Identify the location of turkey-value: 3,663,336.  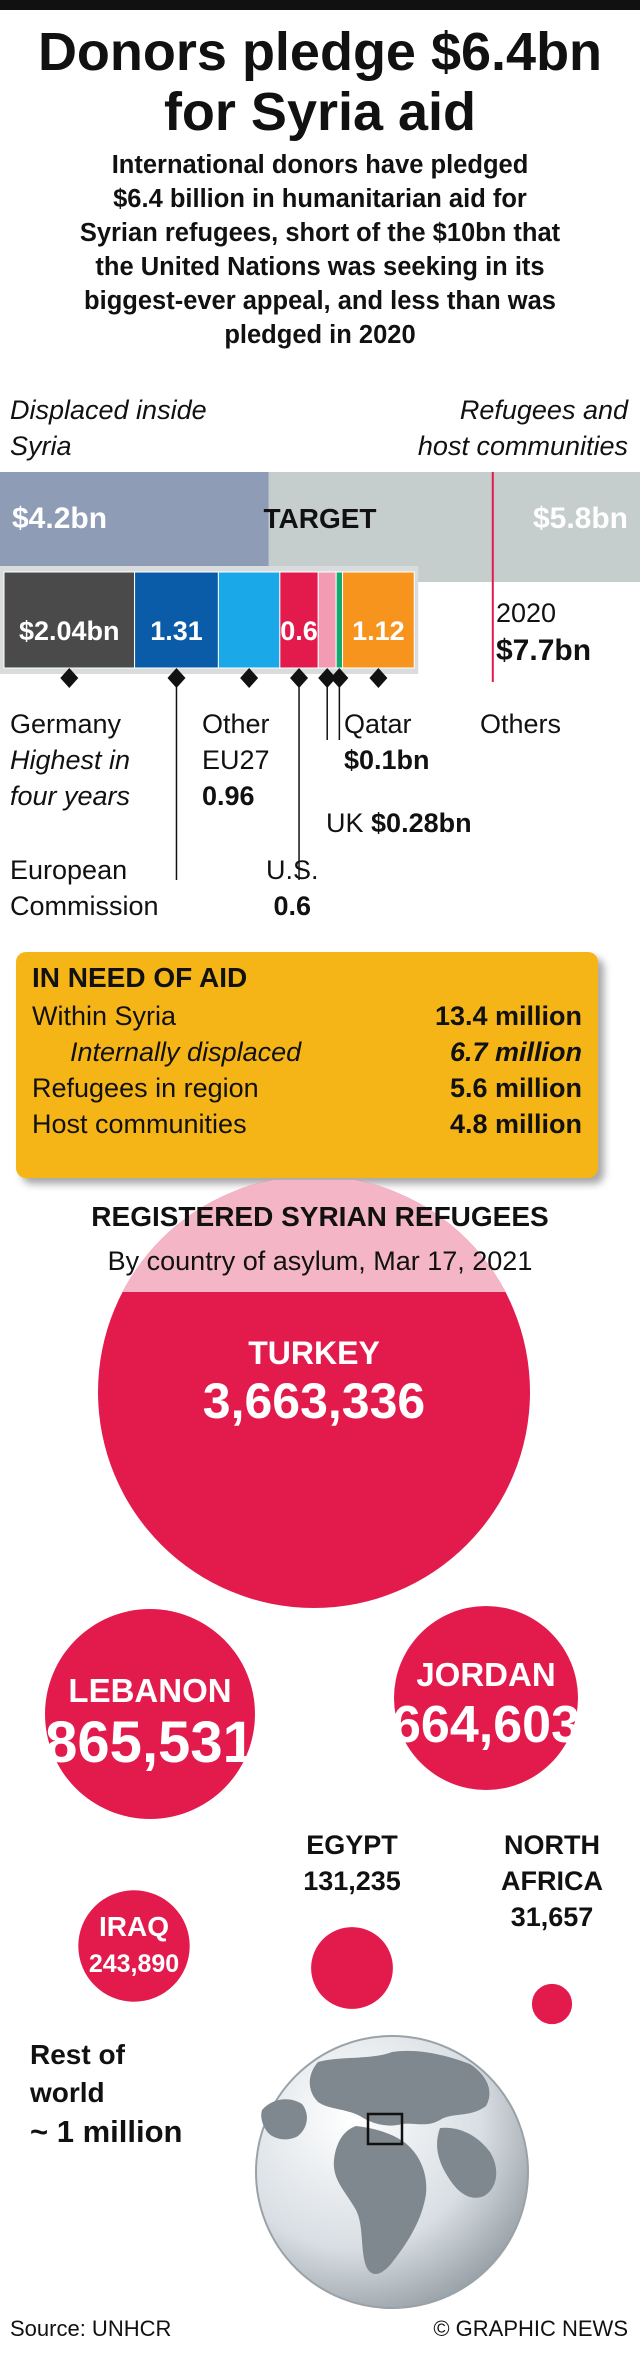
(314, 1401).